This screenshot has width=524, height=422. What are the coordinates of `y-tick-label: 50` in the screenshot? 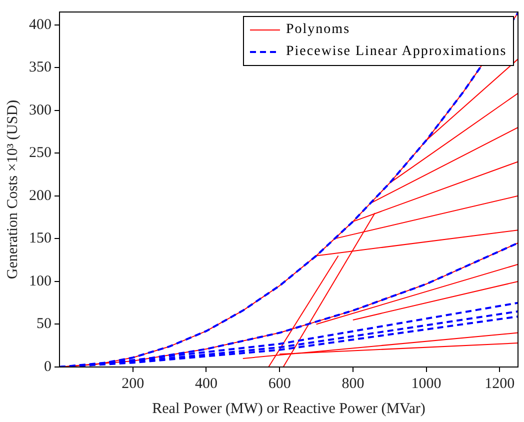 It's located at (44, 324).